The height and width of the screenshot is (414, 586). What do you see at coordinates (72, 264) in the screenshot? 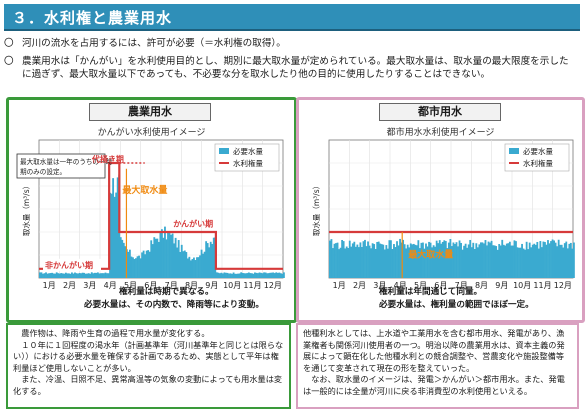
I see `non-irrigation-label-bg` at bounding box center [72, 264].